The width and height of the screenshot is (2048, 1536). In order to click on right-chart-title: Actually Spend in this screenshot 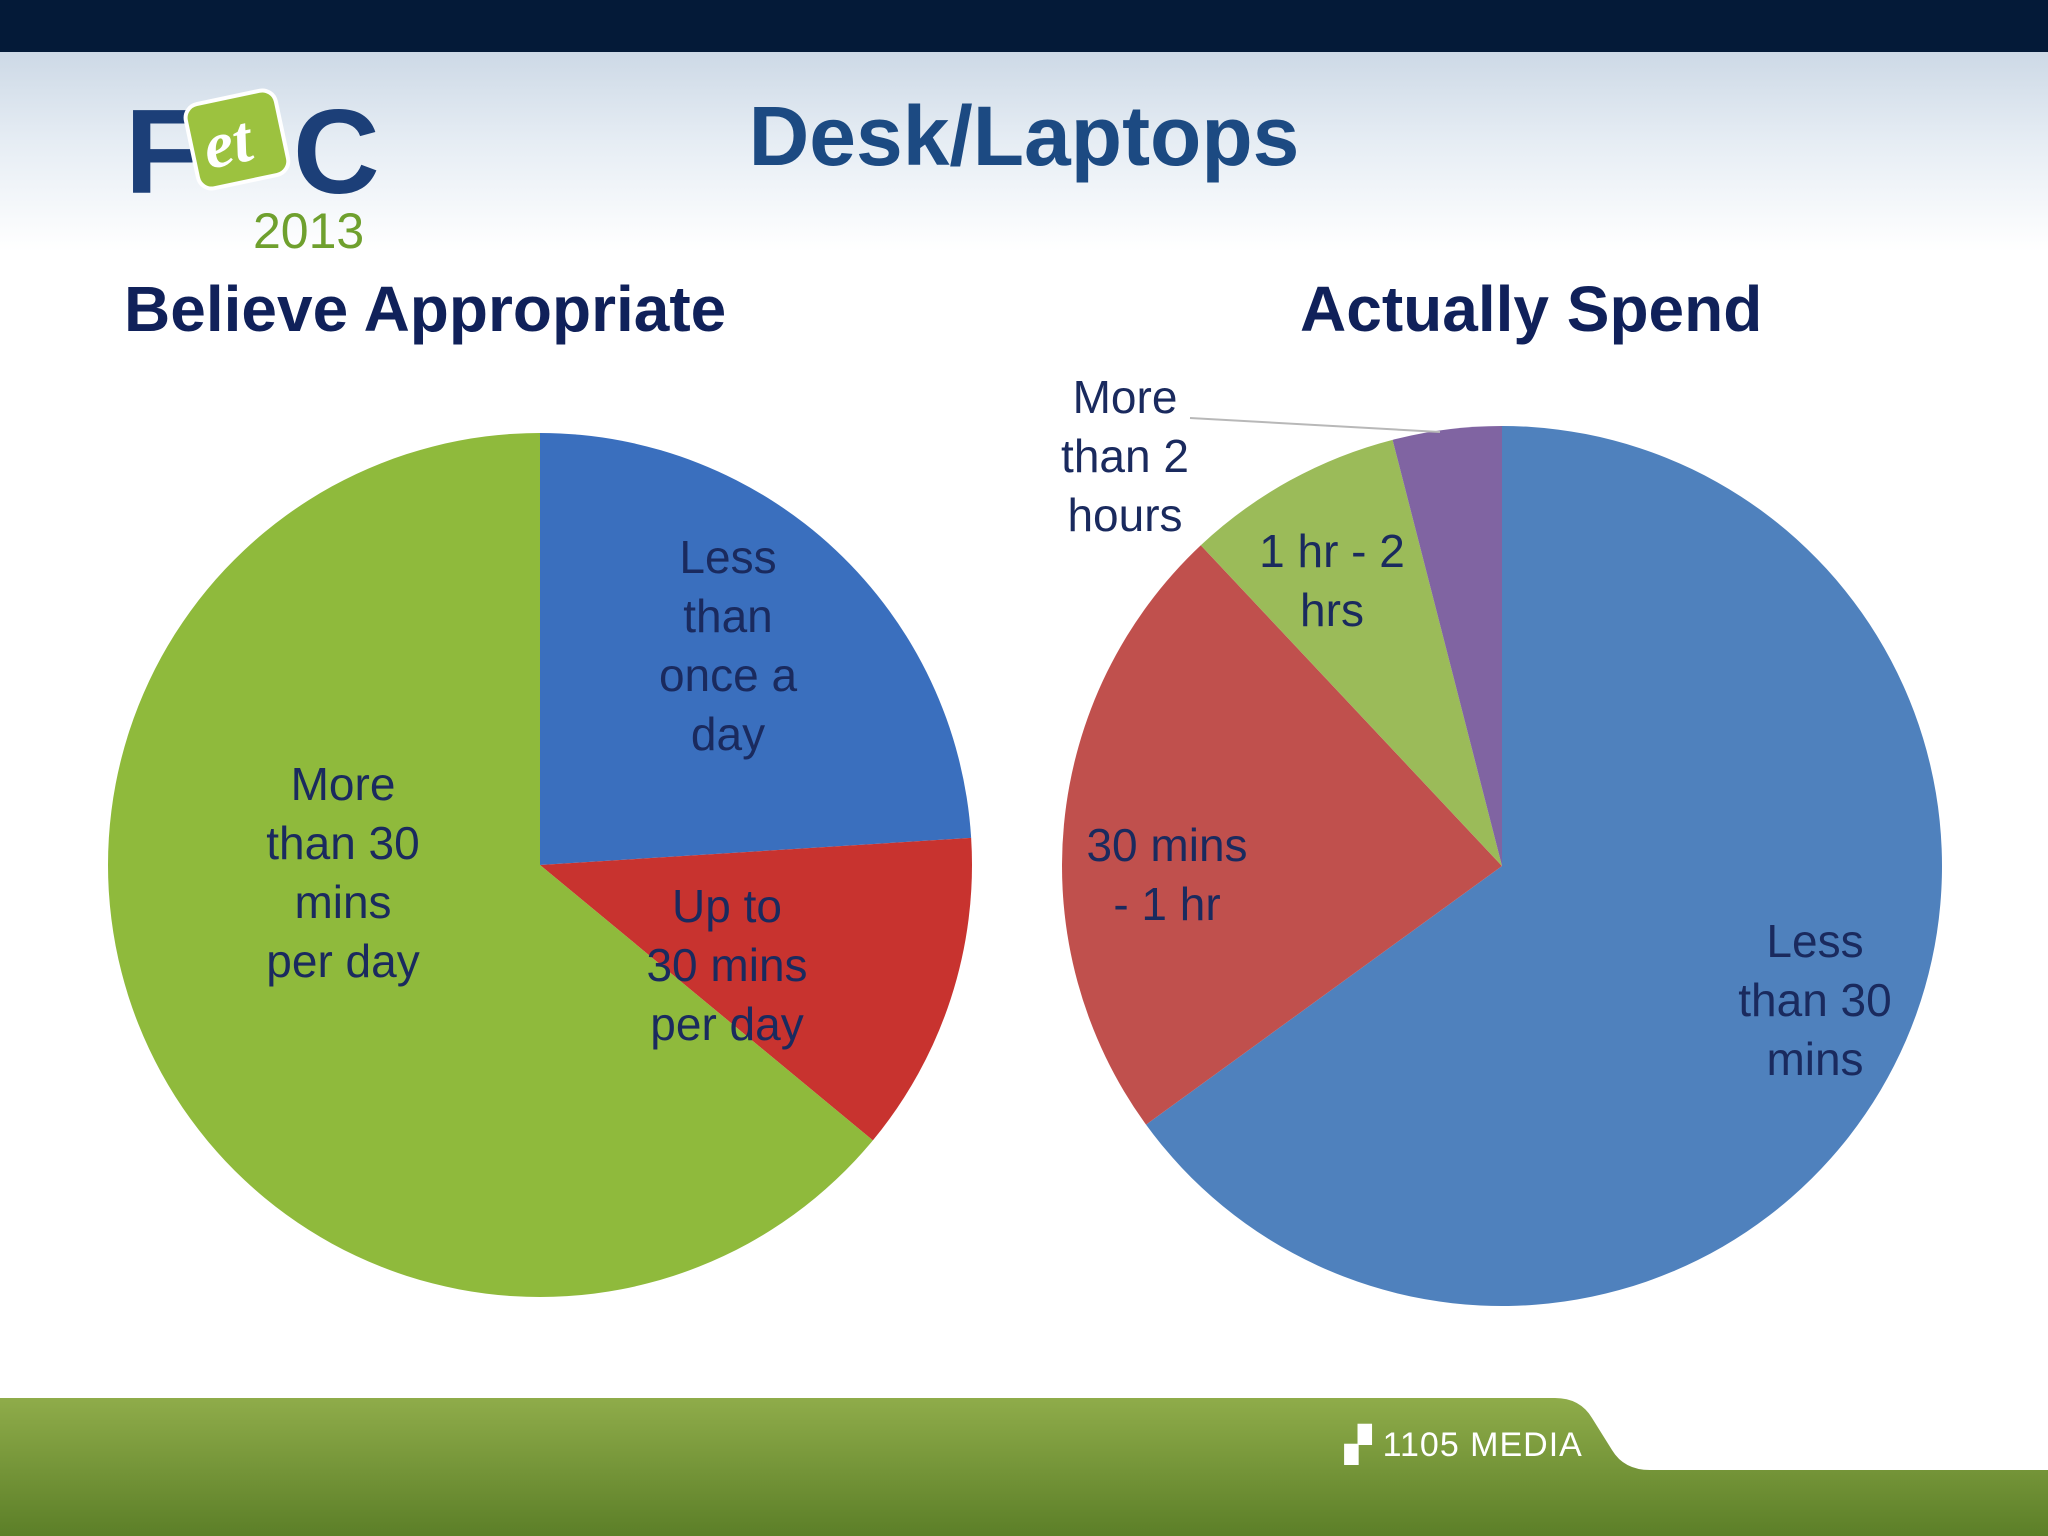, I will do `click(1531, 309)`.